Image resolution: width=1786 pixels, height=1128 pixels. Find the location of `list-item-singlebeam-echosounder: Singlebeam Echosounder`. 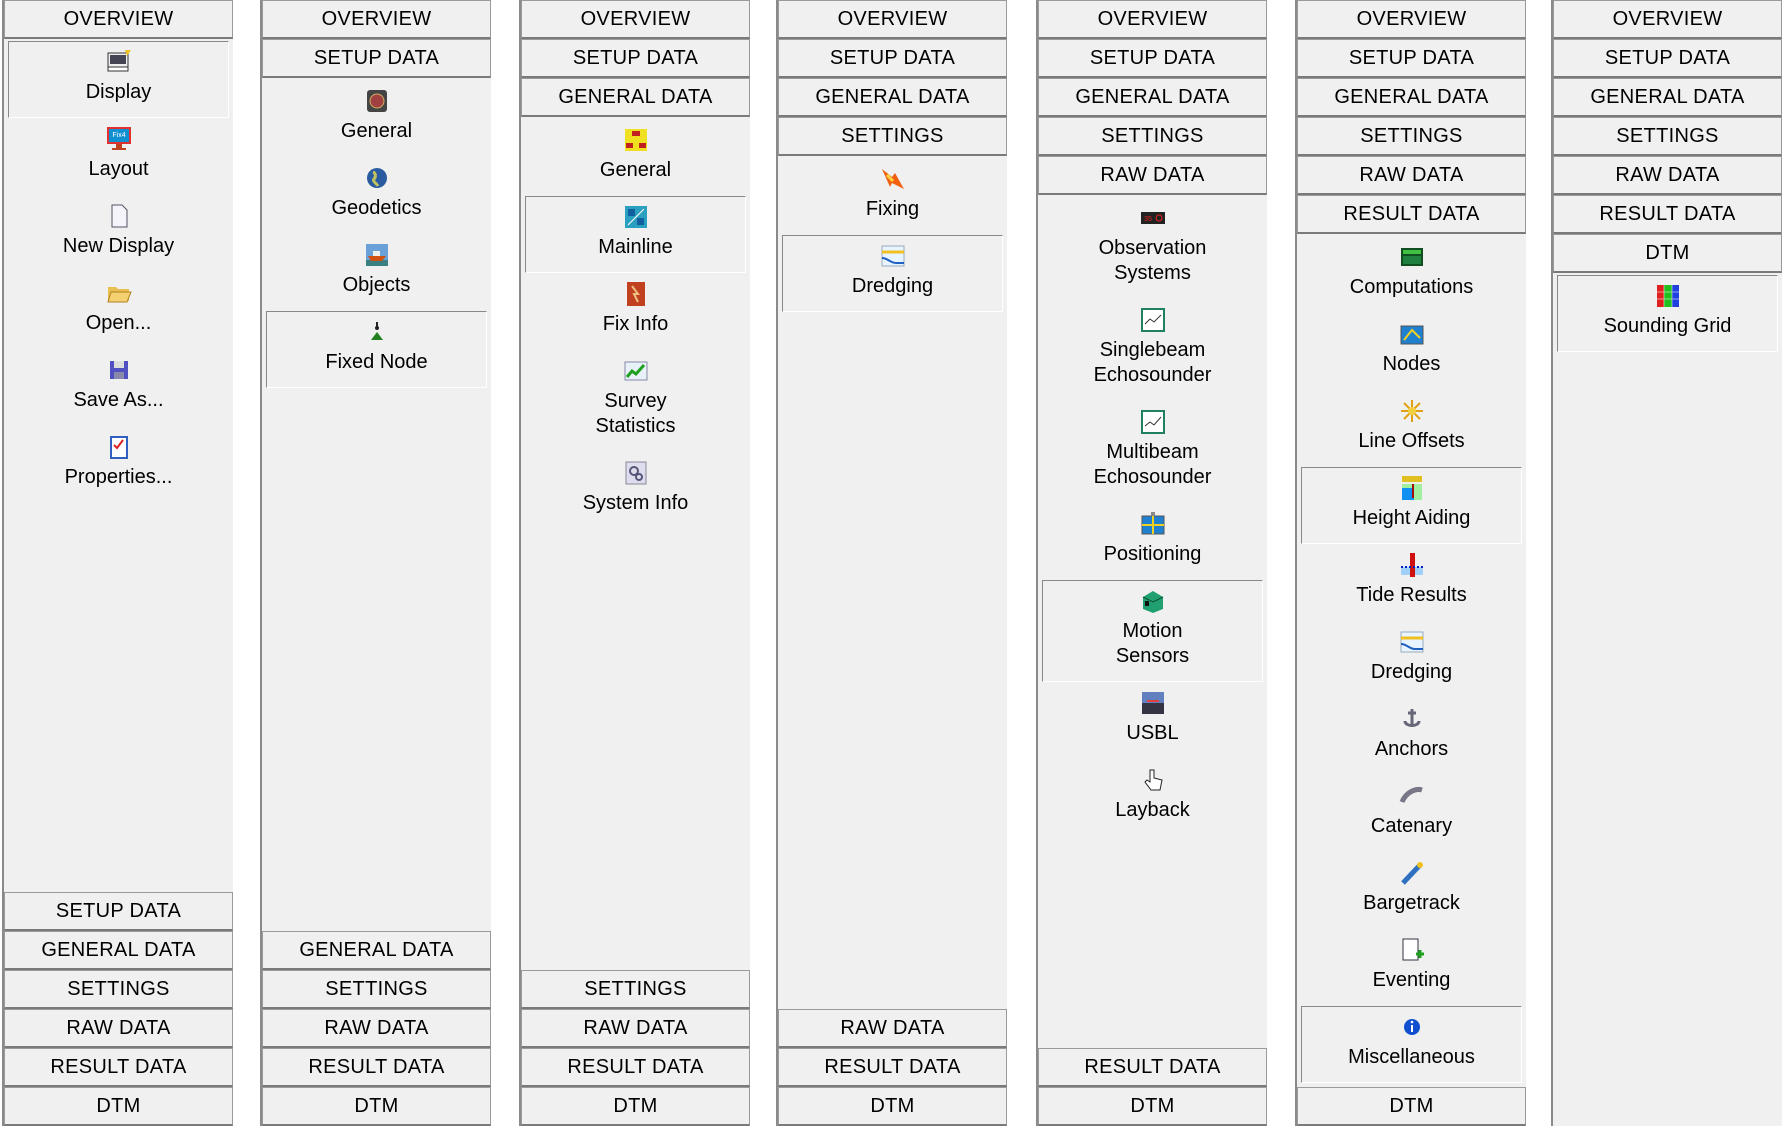

list-item-singlebeam-echosounder: Singlebeam Echosounder is located at coordinates (1152, 350).